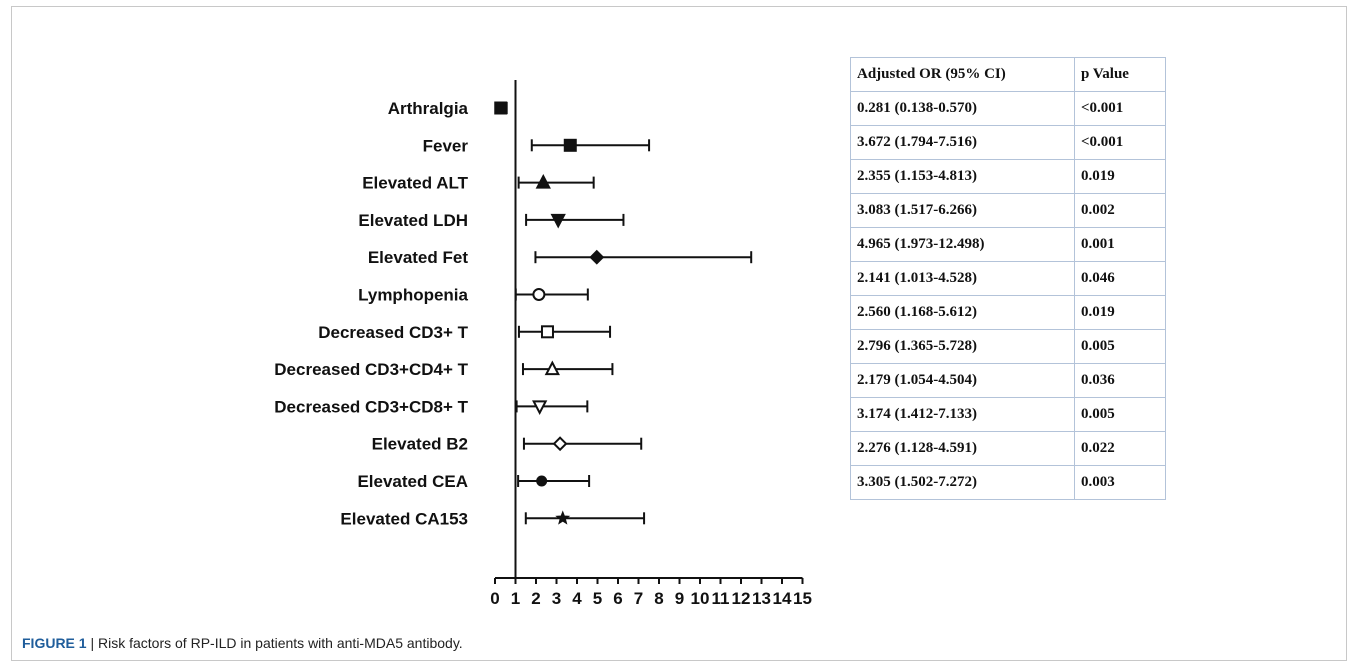 Image resolution: width=1357 pixels, height=668 pixels. What do you see at coordinates (371, 406) in the screenshot?
I see `y-axis-label: Decreased CD3+CD8+ T` at bounding box center [371, 406].